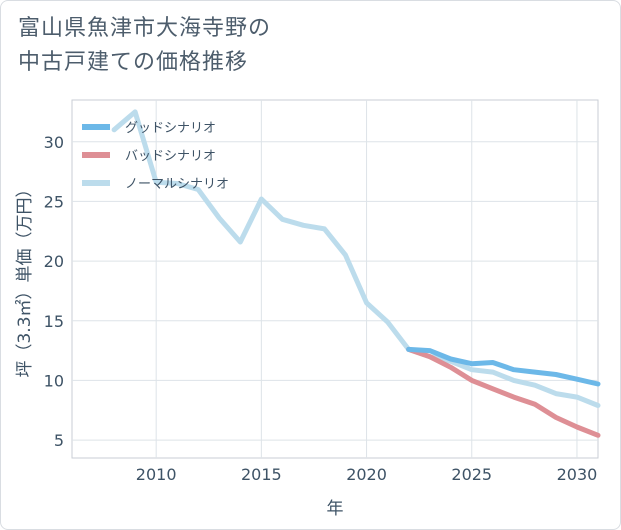 This screenshot has width=621, height=530. I want to click on y-tick-label-30: 30, so click(54, 142).